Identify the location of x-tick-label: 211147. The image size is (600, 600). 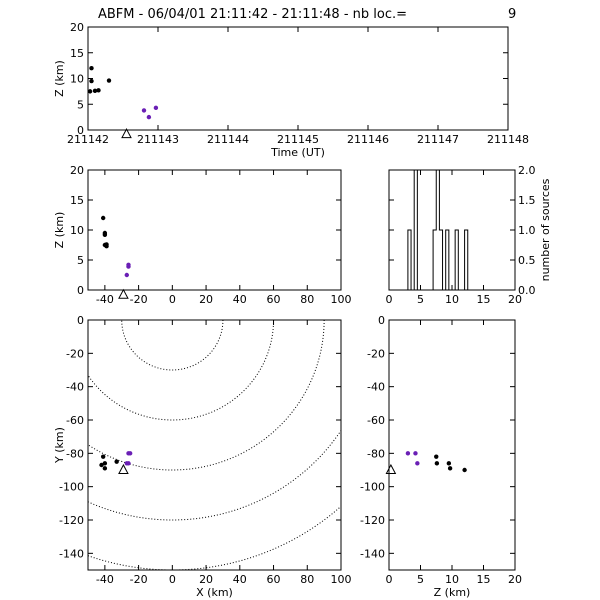
(438, 139).